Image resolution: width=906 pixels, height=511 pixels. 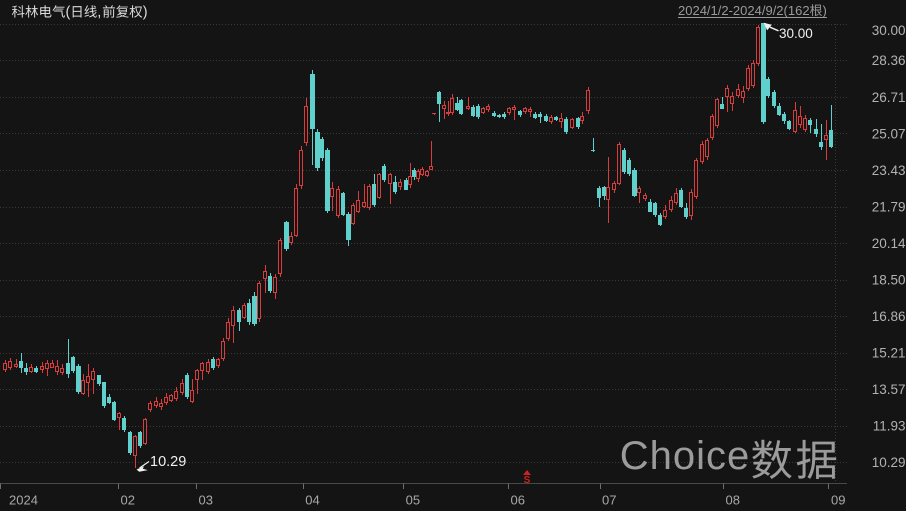 What do you see at coordinates (889, 389) in the screenshot?
I see `svg-text: 13.57` at bounding box center [889, 389].